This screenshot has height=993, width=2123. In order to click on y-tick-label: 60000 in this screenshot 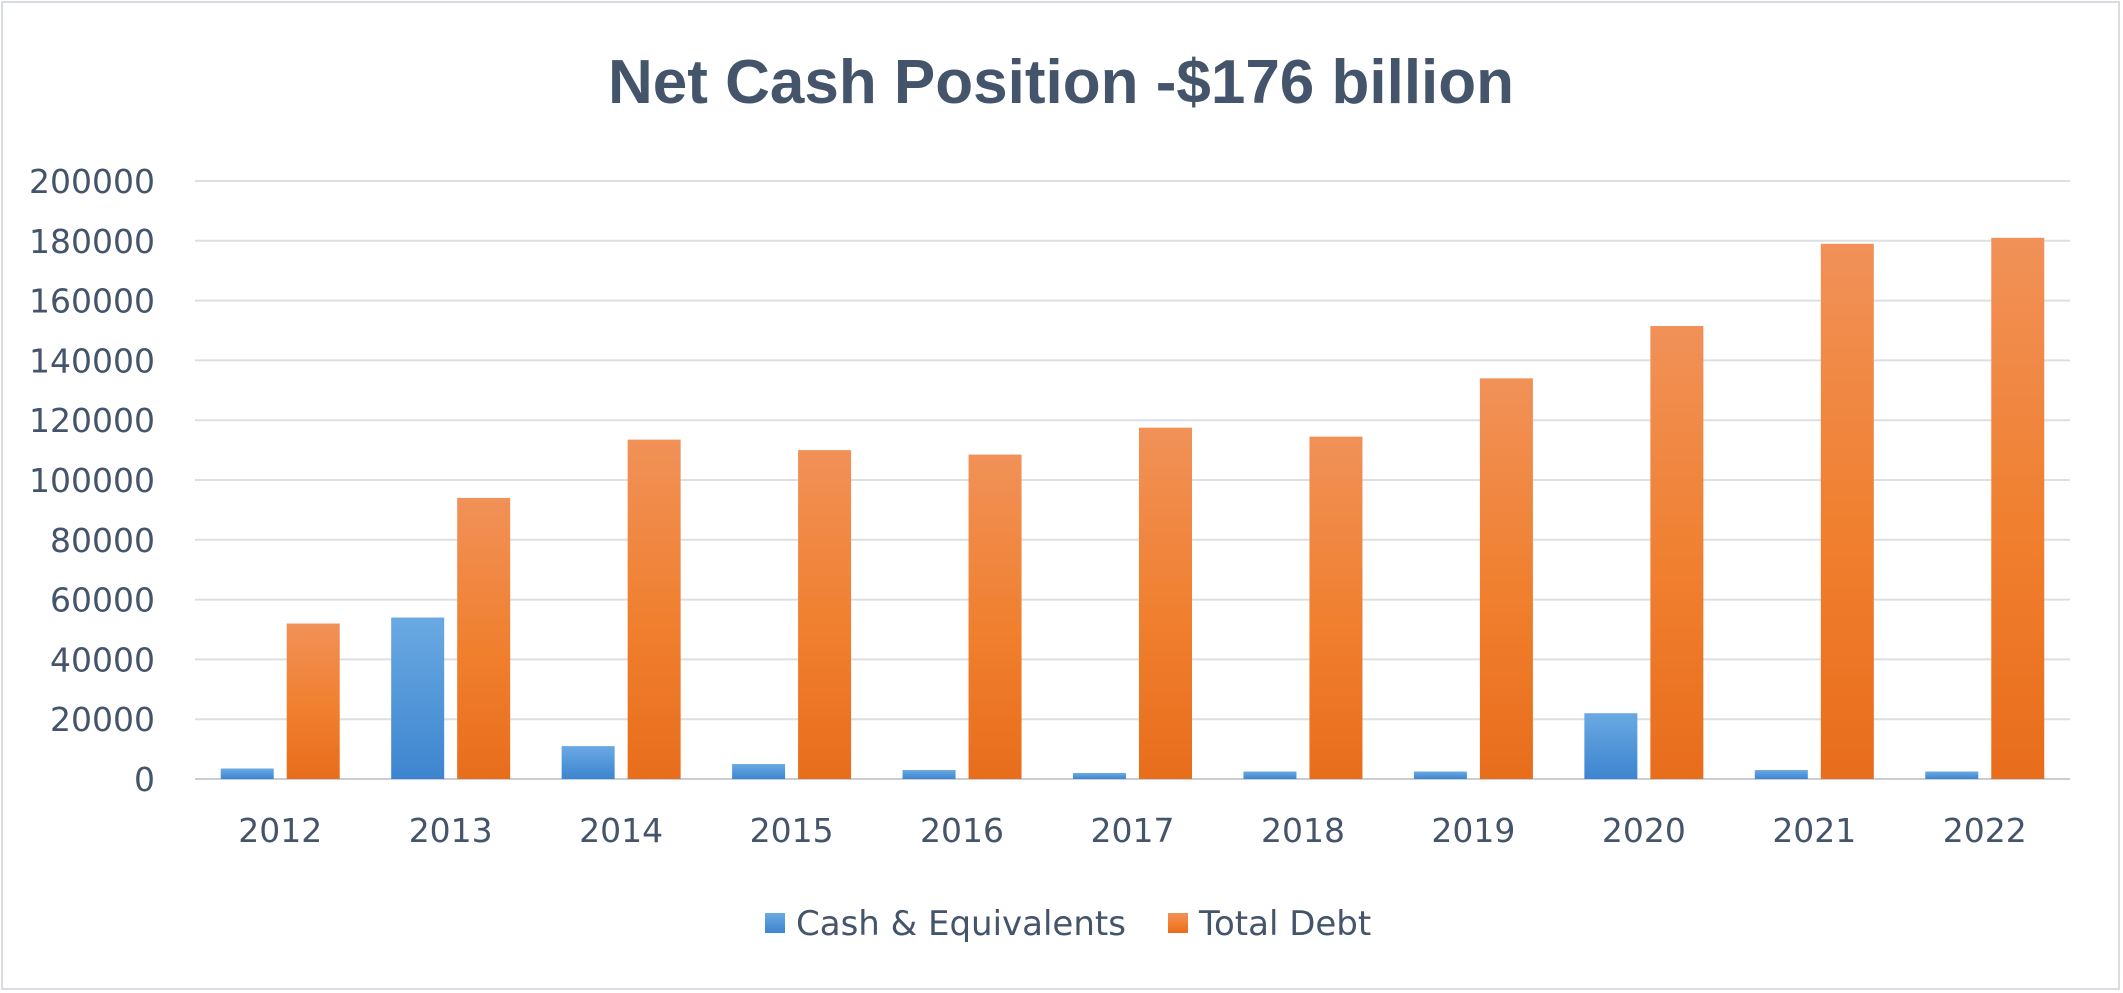, I will do `click(102, 600)`.